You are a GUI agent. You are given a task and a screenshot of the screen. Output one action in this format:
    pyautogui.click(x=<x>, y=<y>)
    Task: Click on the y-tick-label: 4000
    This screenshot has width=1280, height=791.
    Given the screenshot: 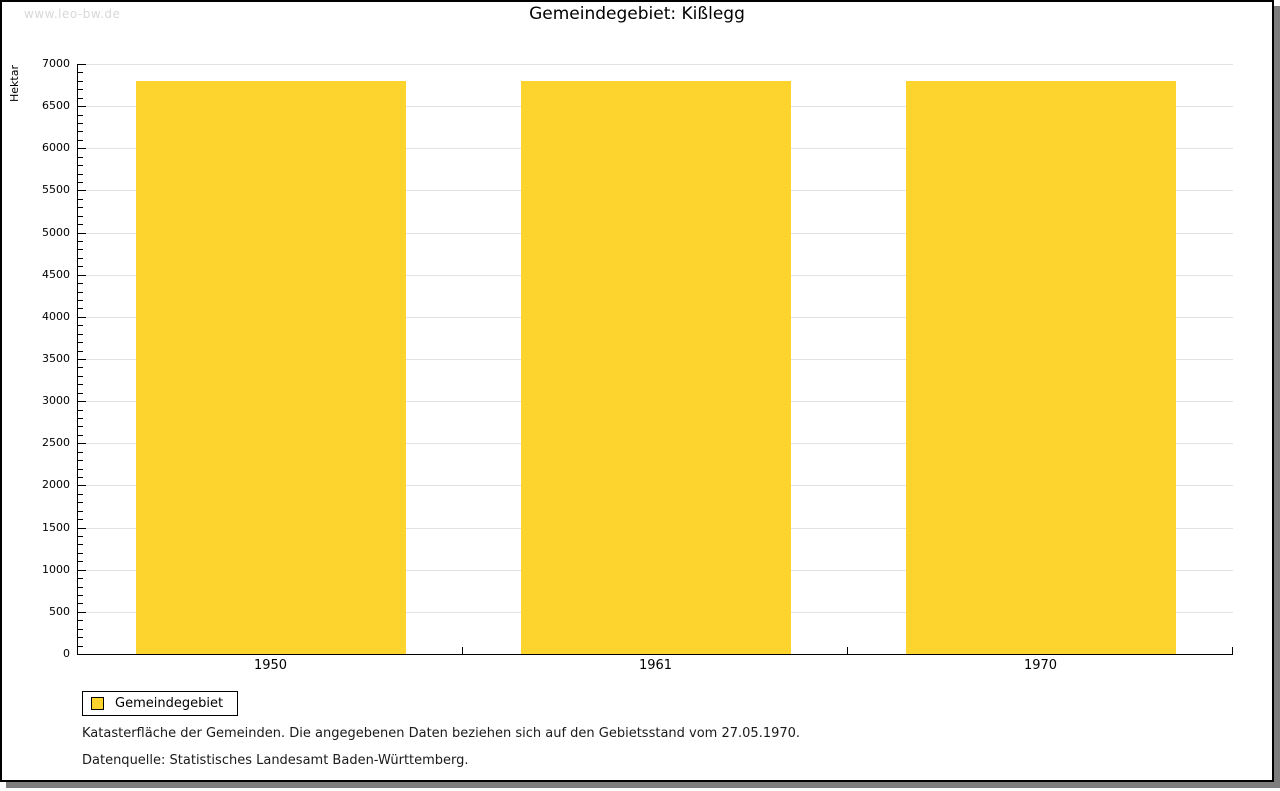 What is the action you would take?
    pyautogui.click(x=56, y=316)
    